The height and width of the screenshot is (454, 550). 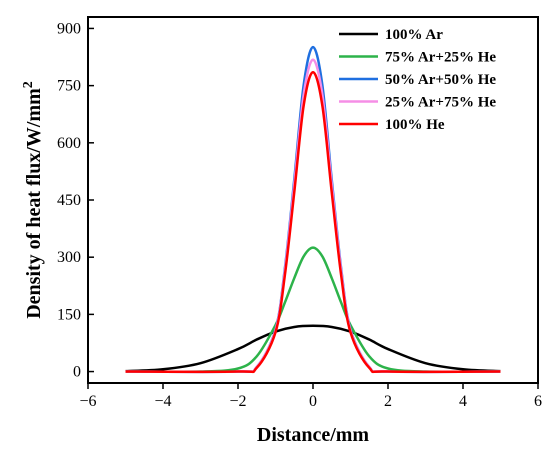 I want to click on x-tick-label: 4, so click(x=463, y=401).